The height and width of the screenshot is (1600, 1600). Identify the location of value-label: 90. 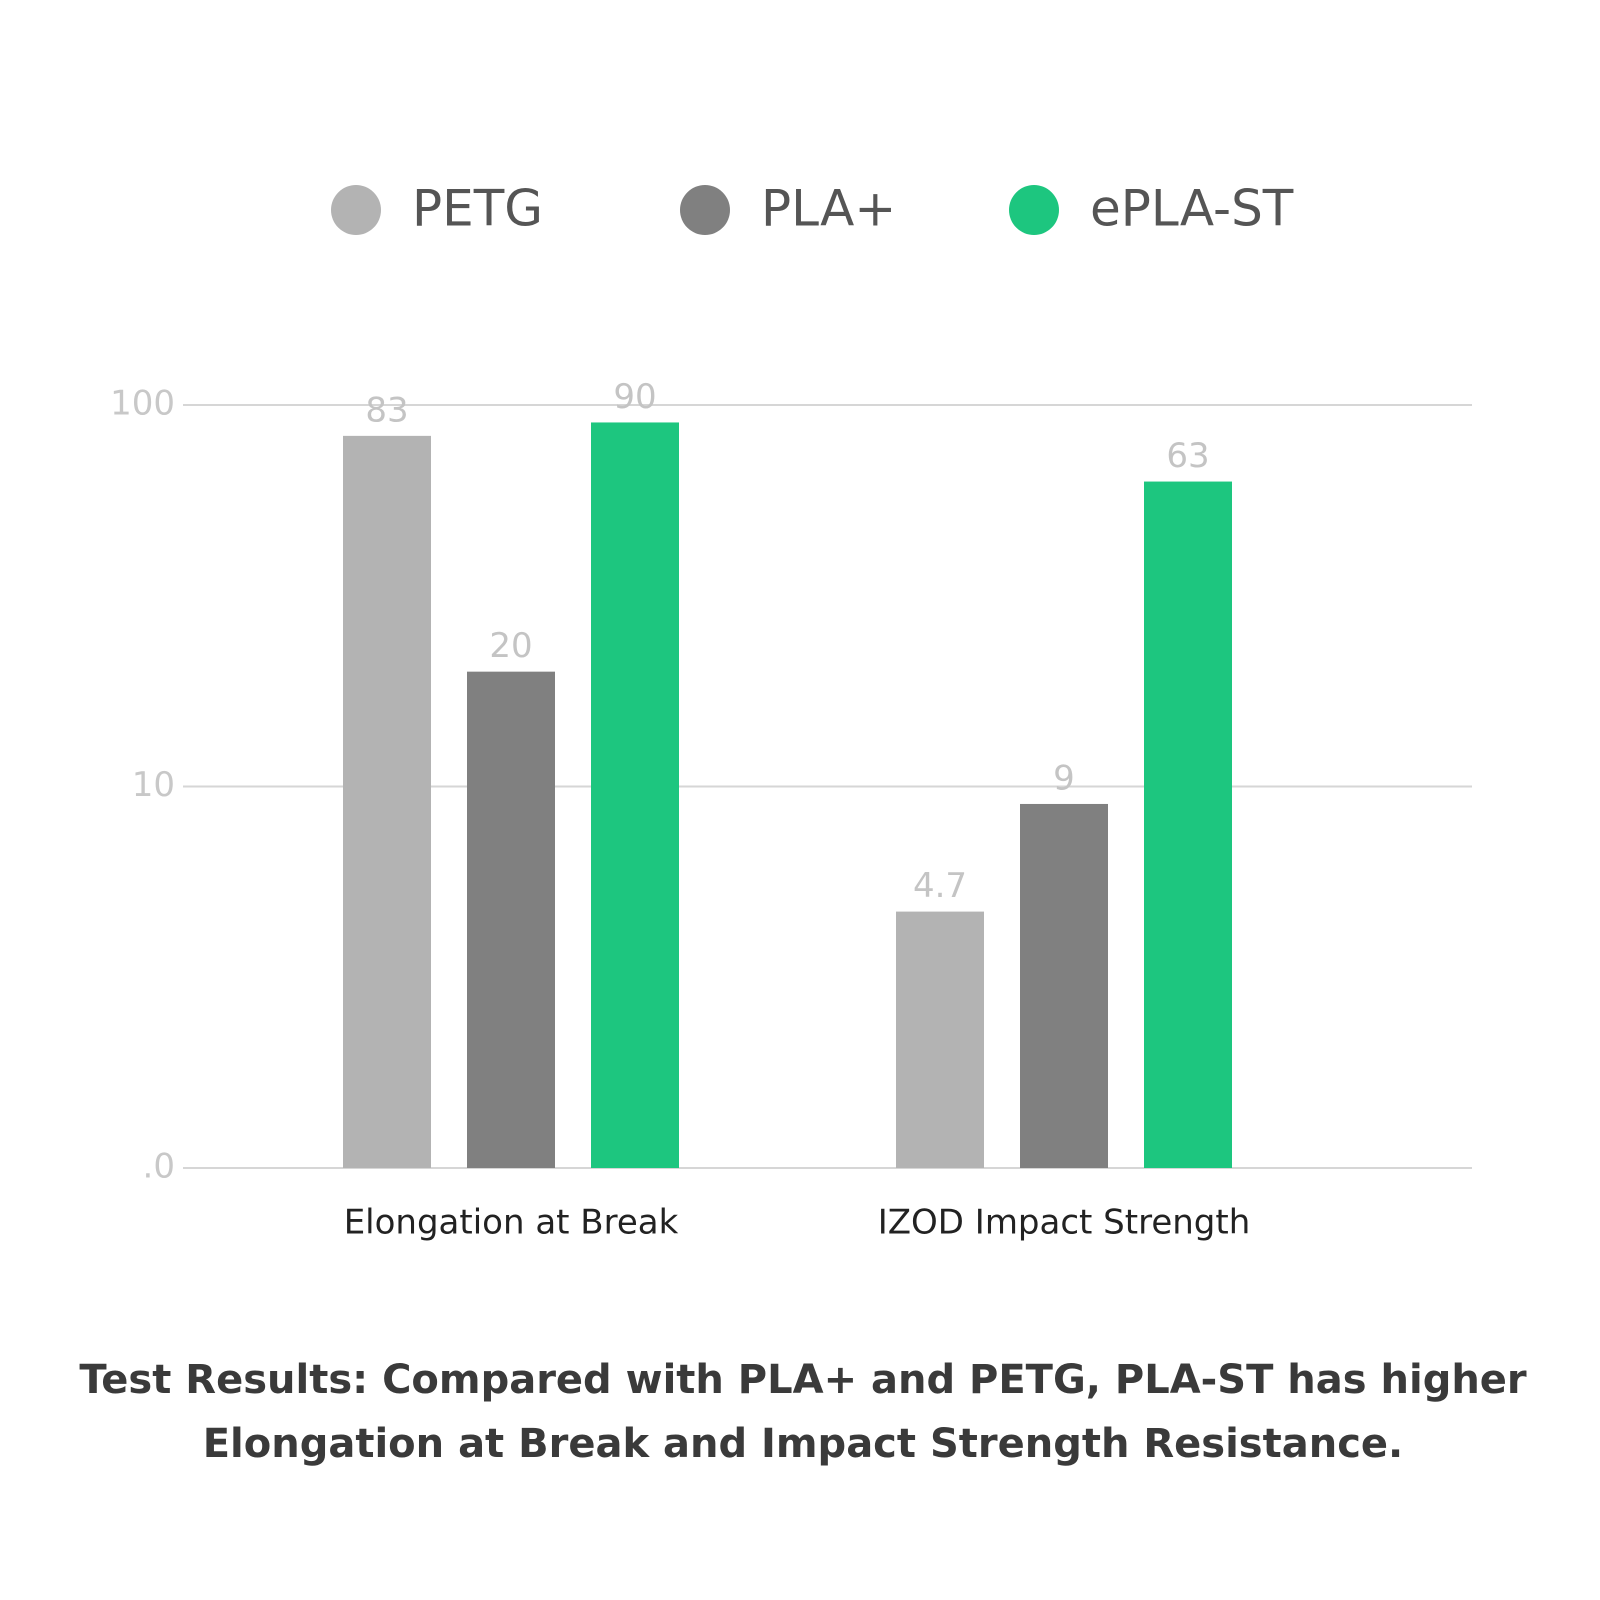
(634, 397).